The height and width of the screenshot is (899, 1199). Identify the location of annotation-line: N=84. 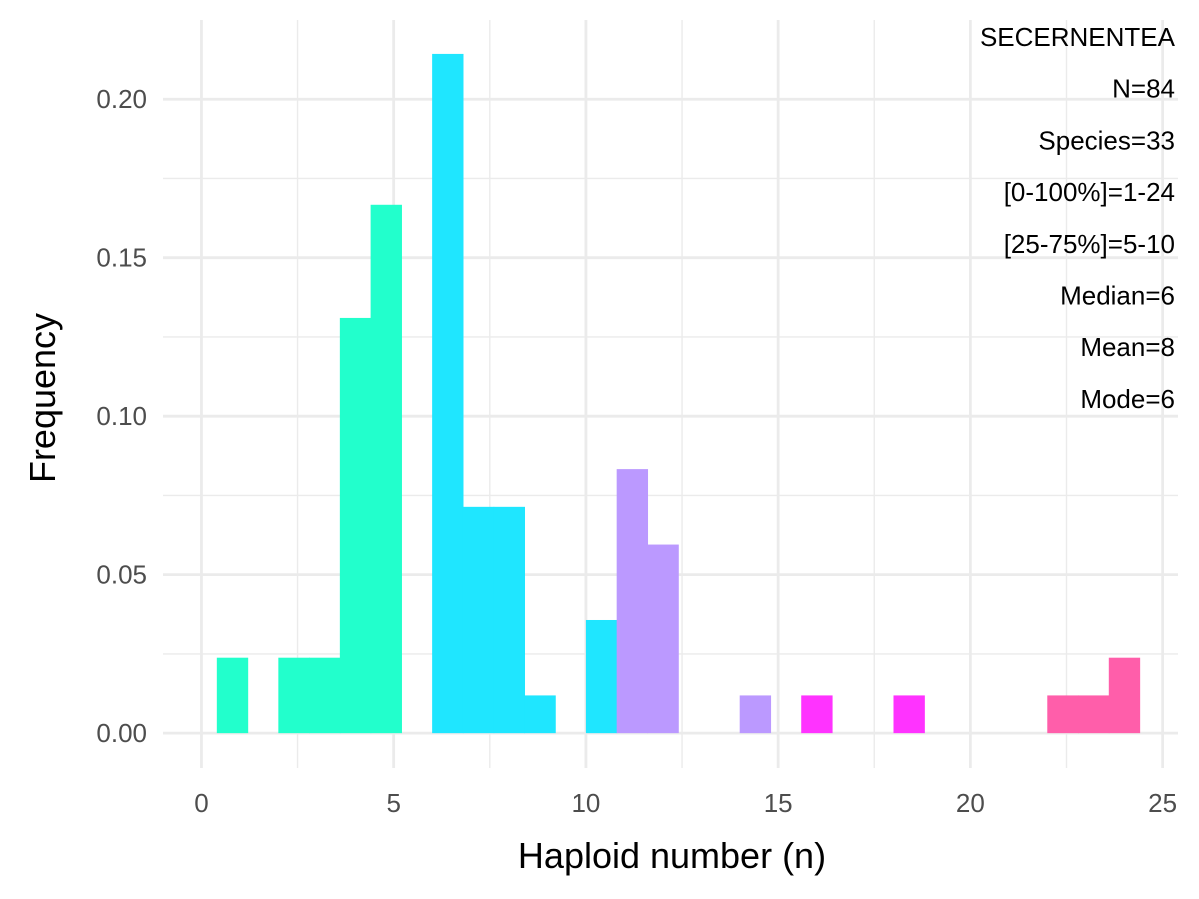
(1143, 89).